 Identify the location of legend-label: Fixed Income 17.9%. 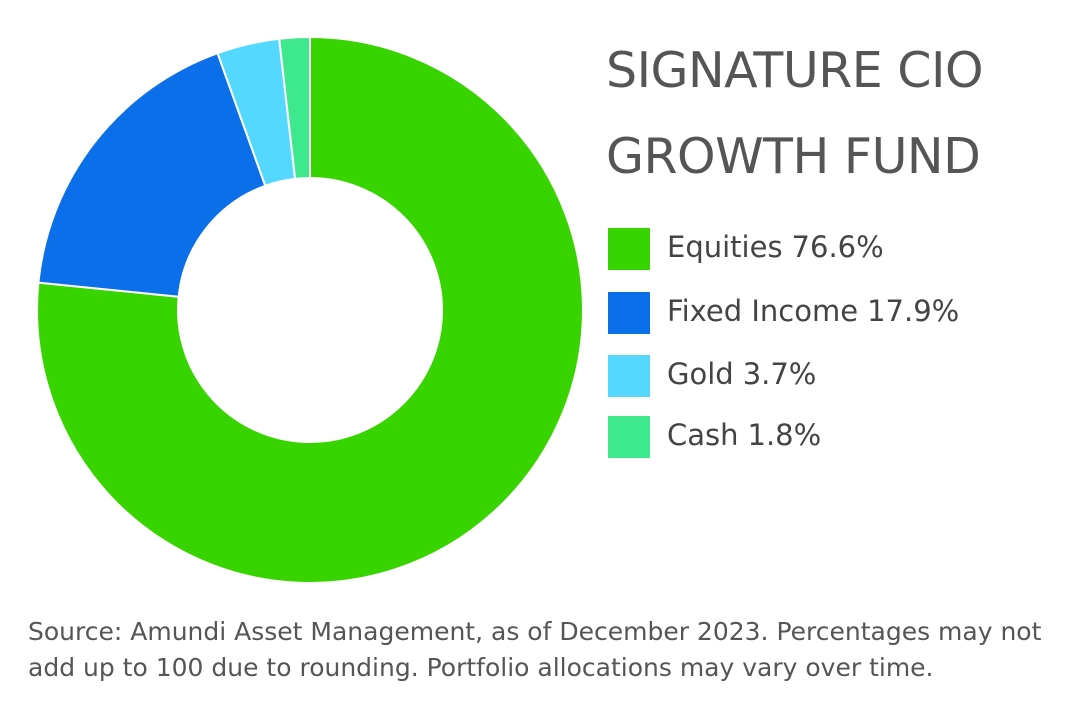
(813, 311).